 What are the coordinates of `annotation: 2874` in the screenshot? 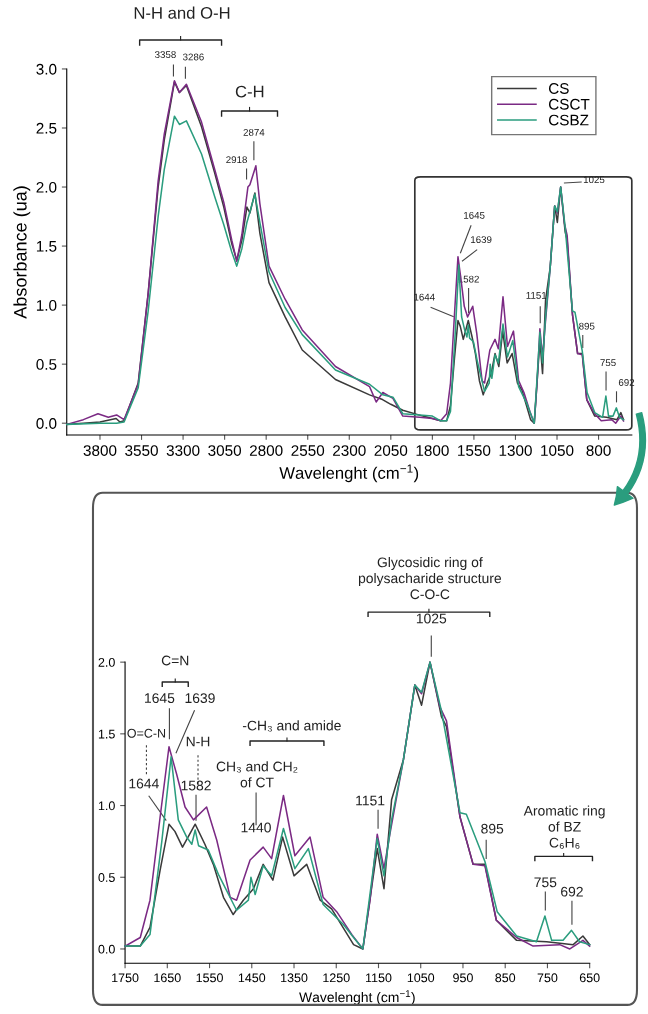 It's located at (254, 132).